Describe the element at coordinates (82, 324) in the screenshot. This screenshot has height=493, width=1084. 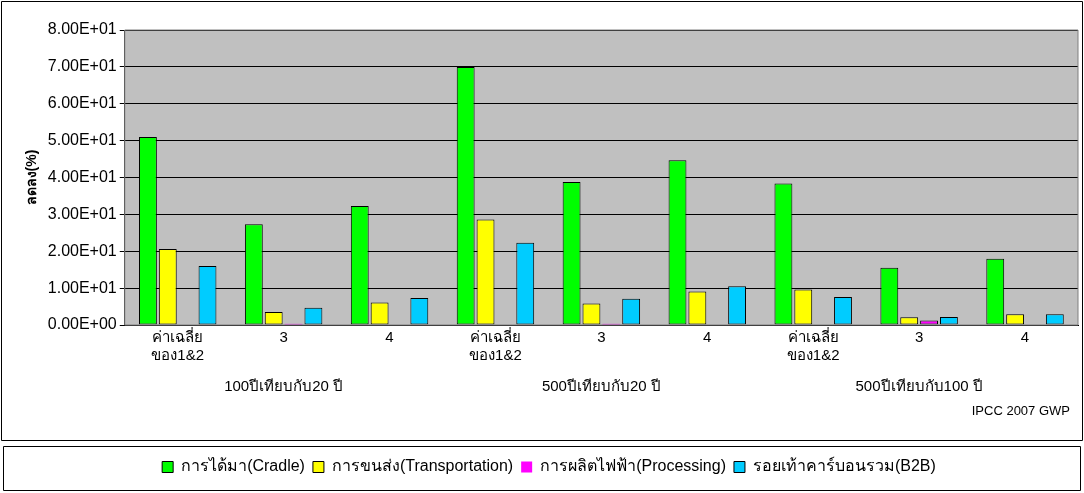
I see `y-tick-label: 0.00E+00` at that location.